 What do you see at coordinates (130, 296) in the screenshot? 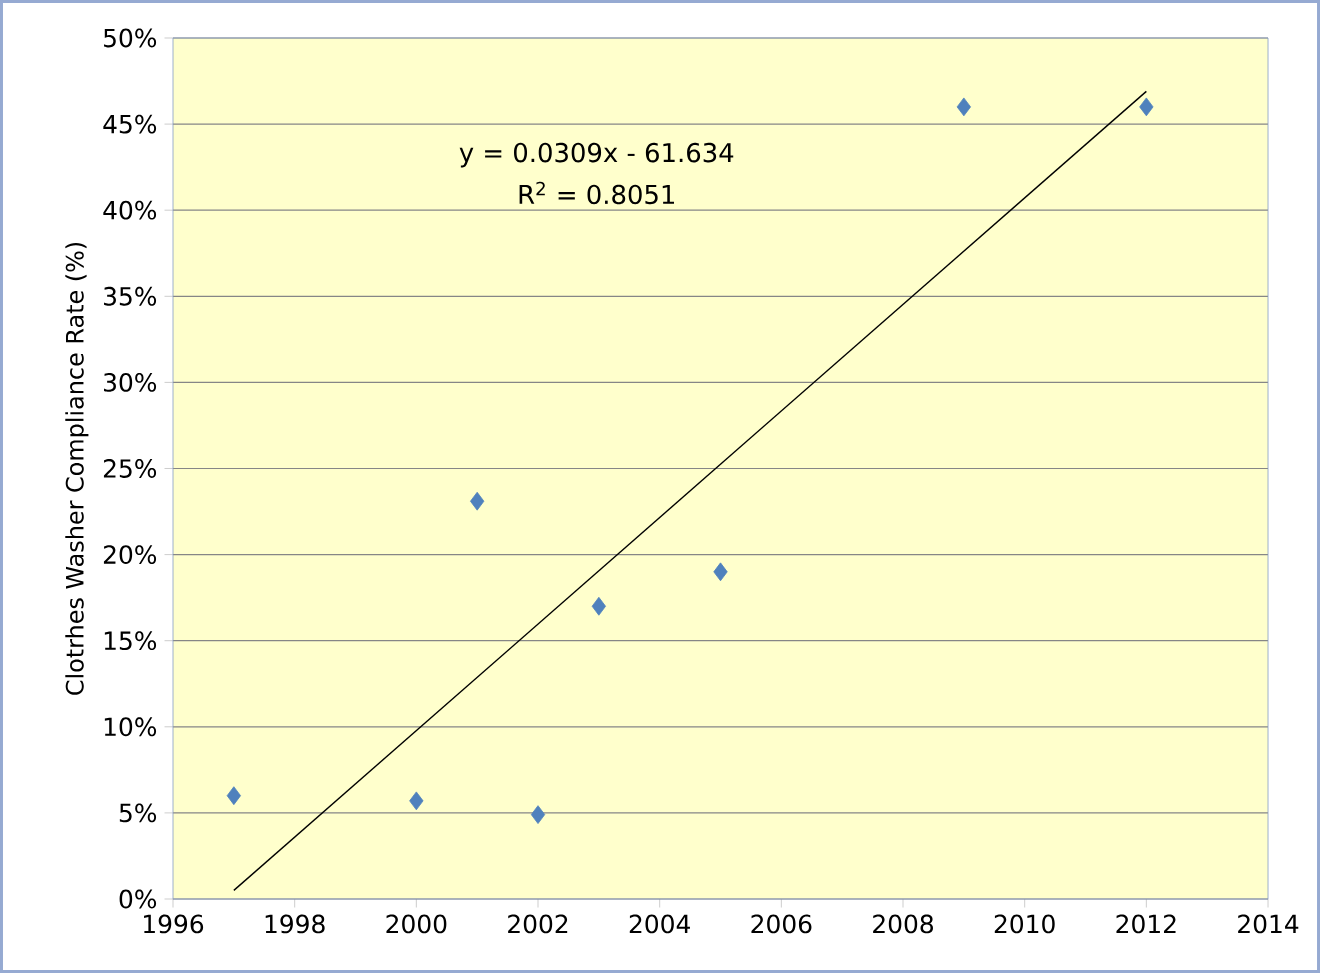
I see `y-tick-label: 35%` at bounding box center [130, 296].